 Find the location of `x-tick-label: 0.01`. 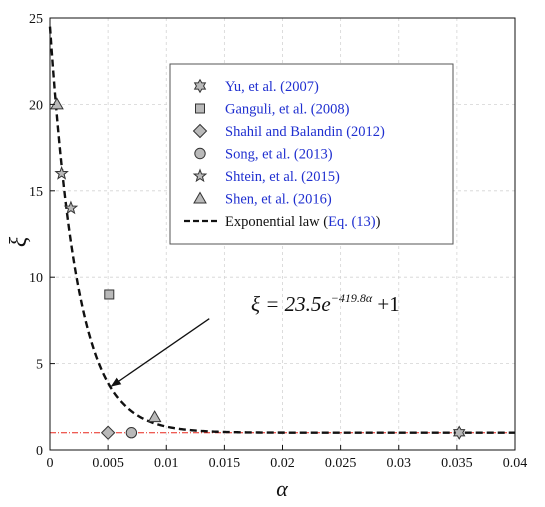

x-tick-label: 0.01 is located at coordinates (166, 463).